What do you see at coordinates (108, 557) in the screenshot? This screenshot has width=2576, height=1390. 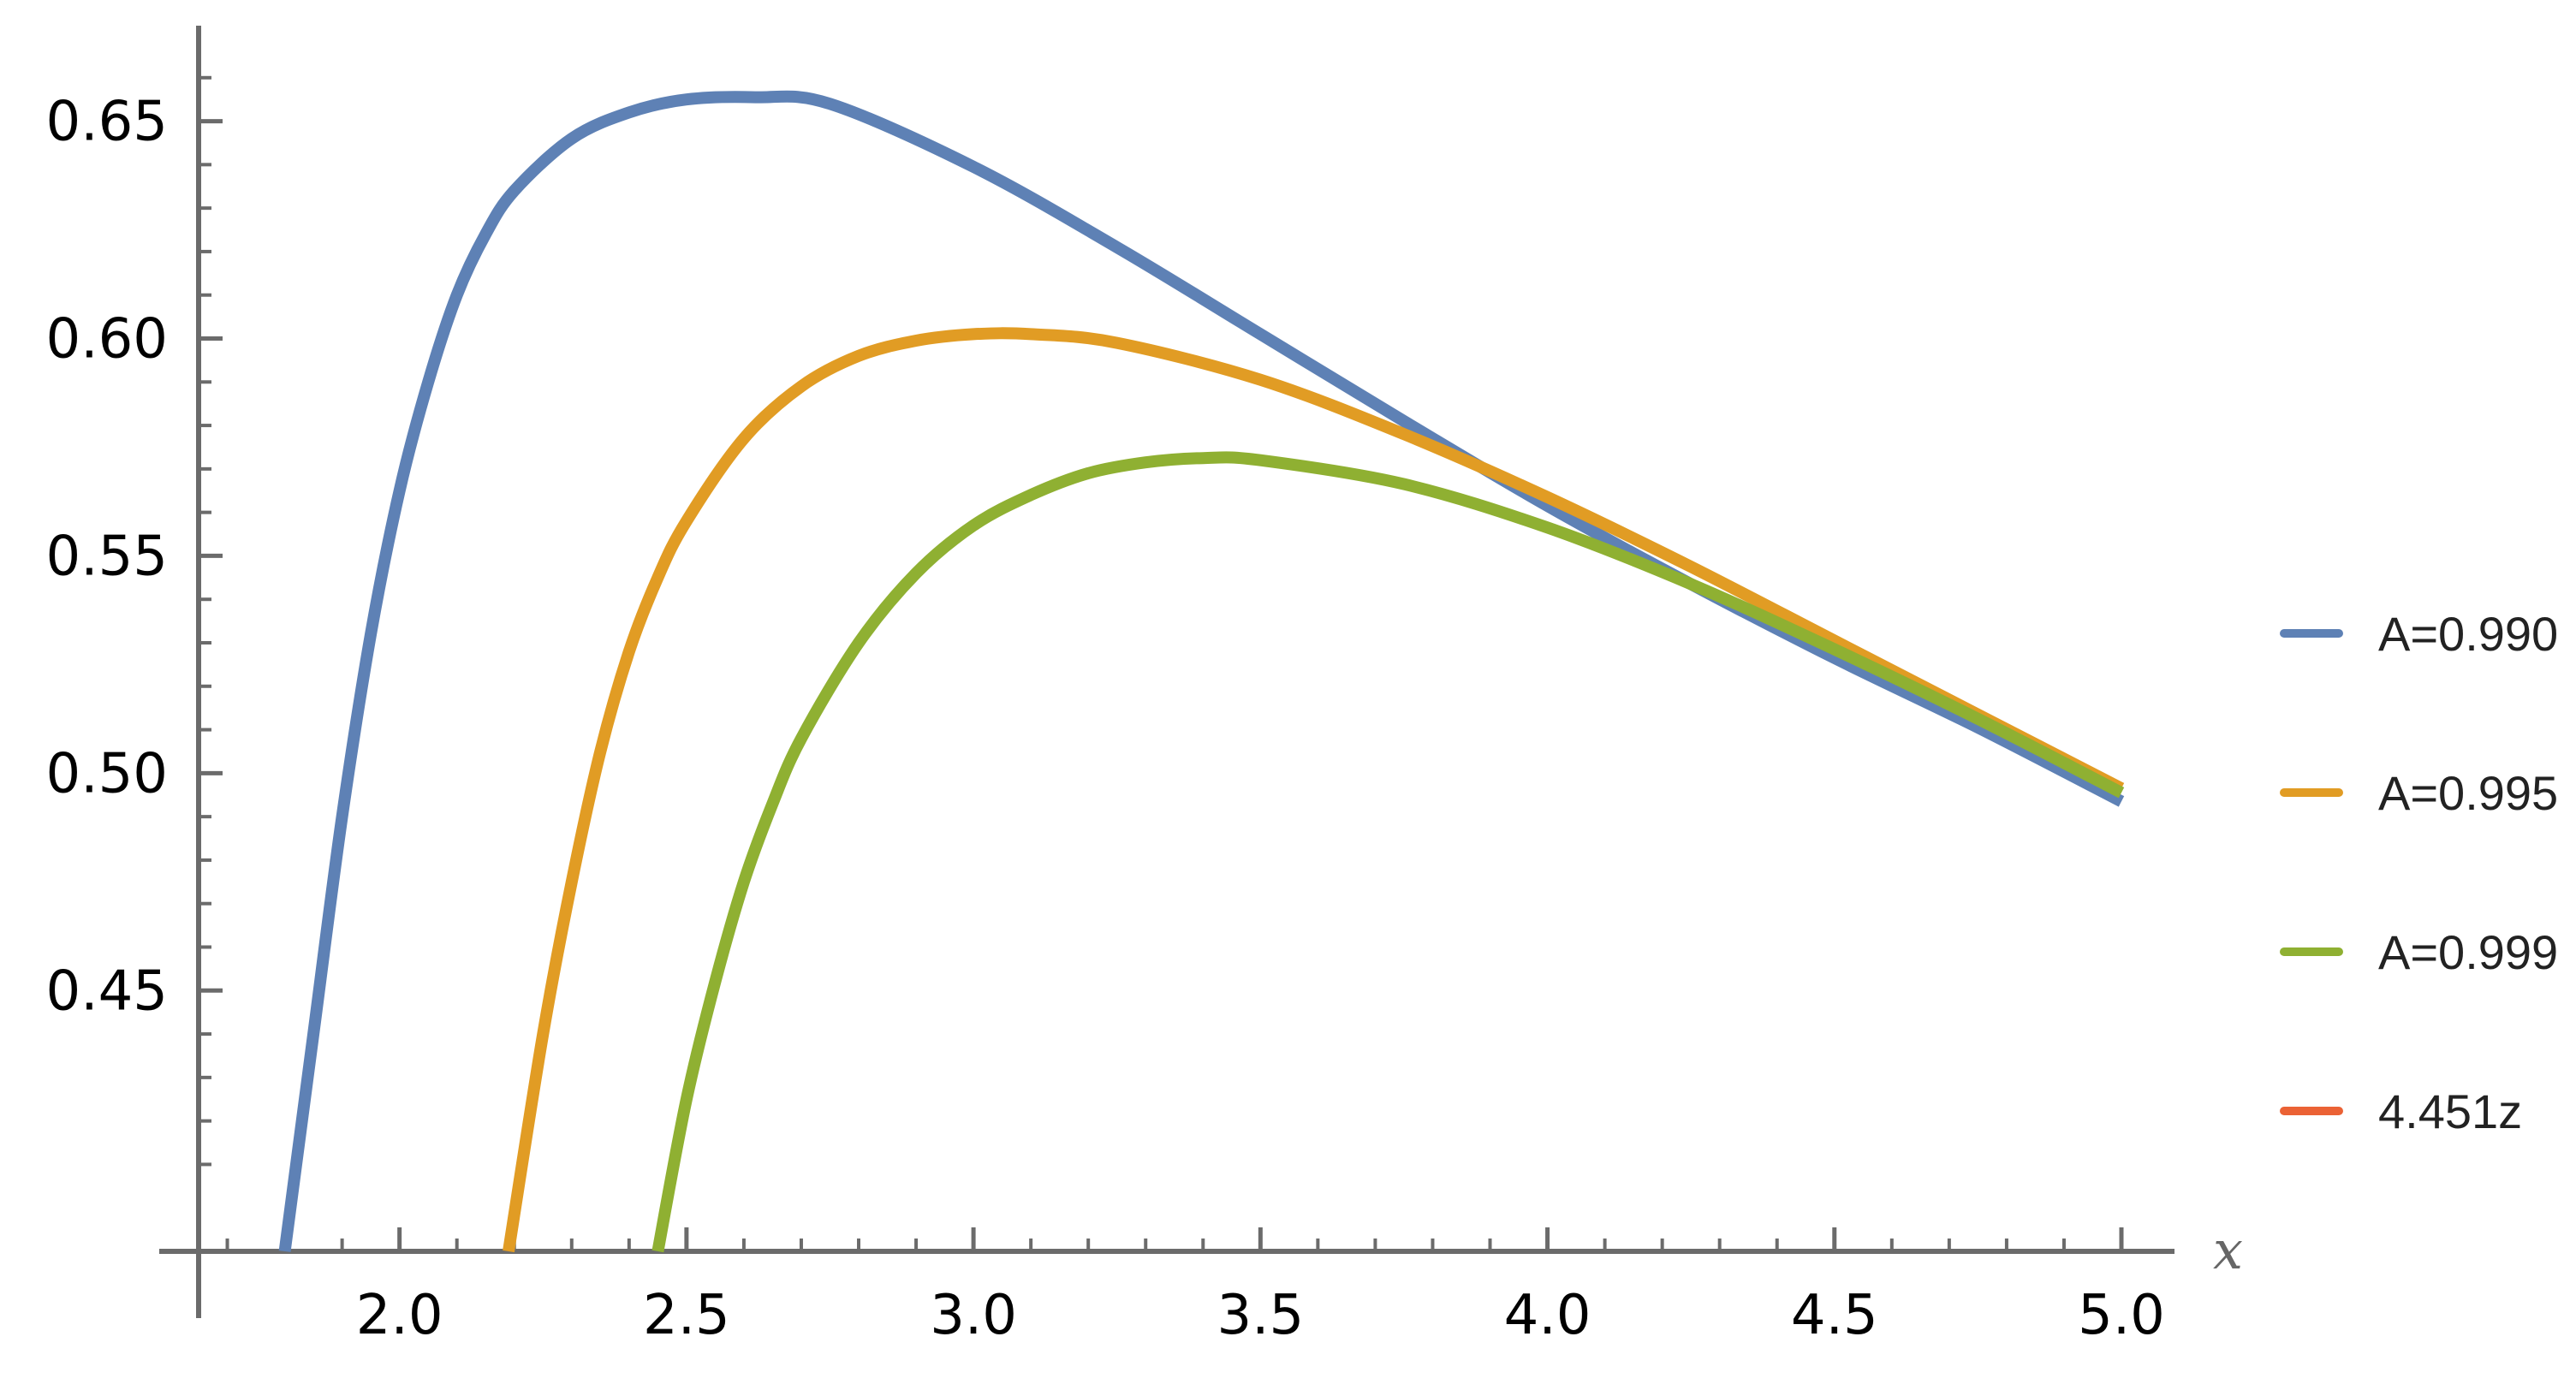 I see `y-tick-label: 0.55` at bounding box center [108, 557].